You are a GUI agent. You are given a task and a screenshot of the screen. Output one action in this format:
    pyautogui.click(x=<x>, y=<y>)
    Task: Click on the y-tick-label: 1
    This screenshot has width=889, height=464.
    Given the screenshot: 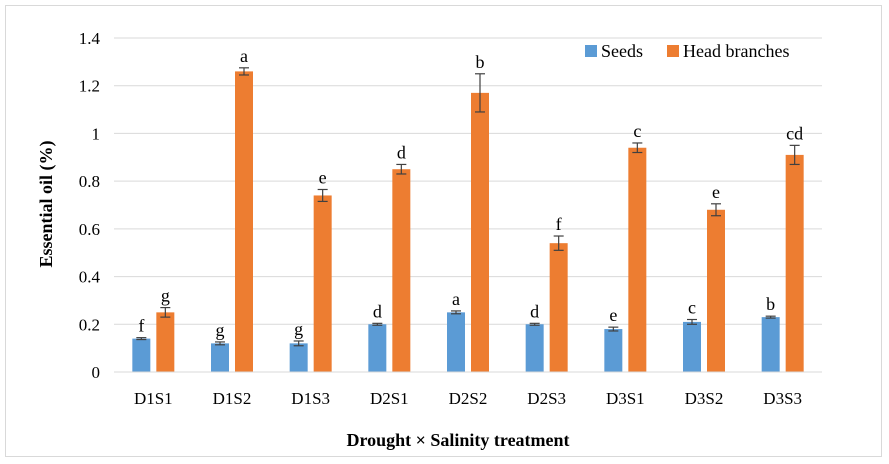 What is the action you would take?
    pyautogui.click(x=96, y=133)
    